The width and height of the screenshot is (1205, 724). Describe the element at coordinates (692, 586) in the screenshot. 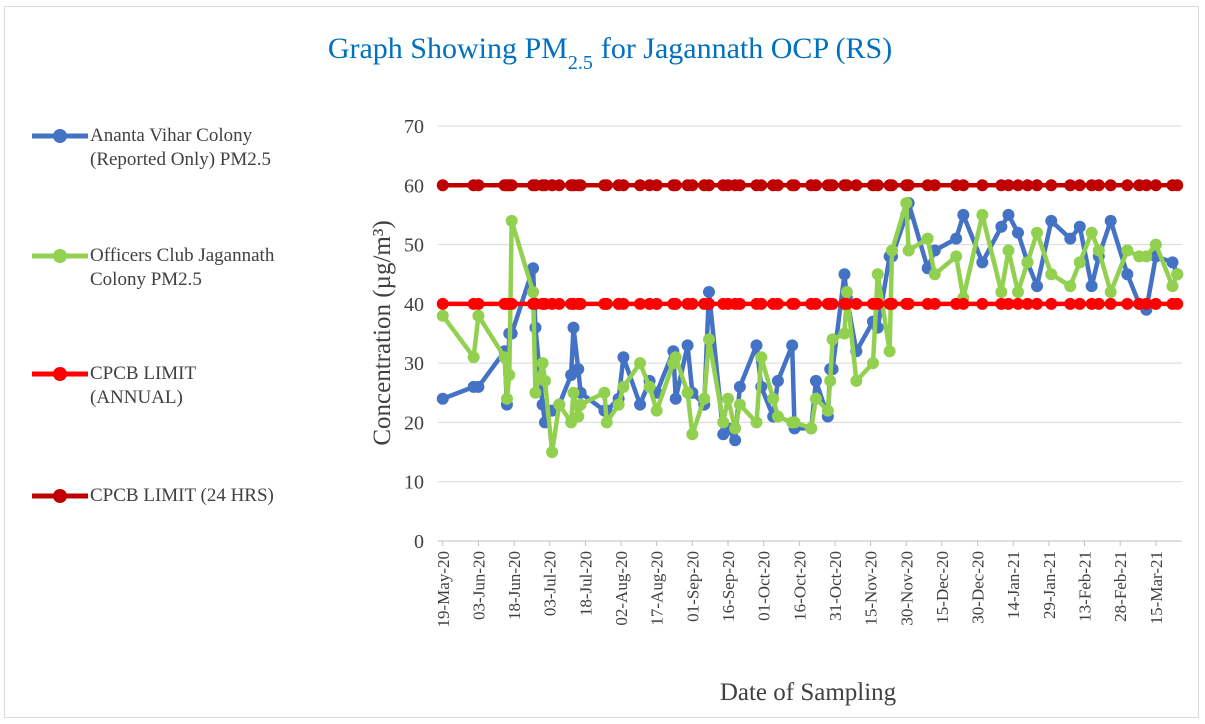

I see `x-tick-label: 01-Sep-20` at that location.